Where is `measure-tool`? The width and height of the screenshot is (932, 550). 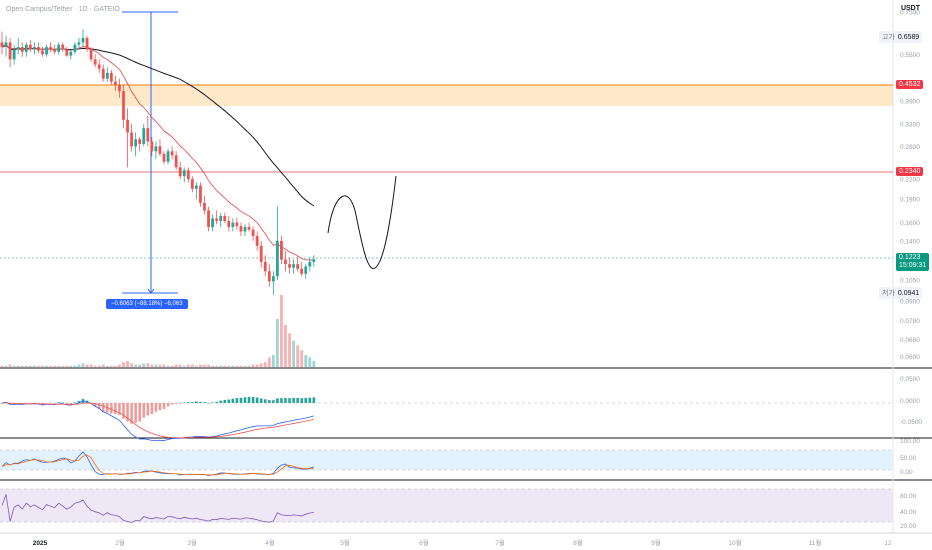
measure-tool is located at coordinates (150, 152).